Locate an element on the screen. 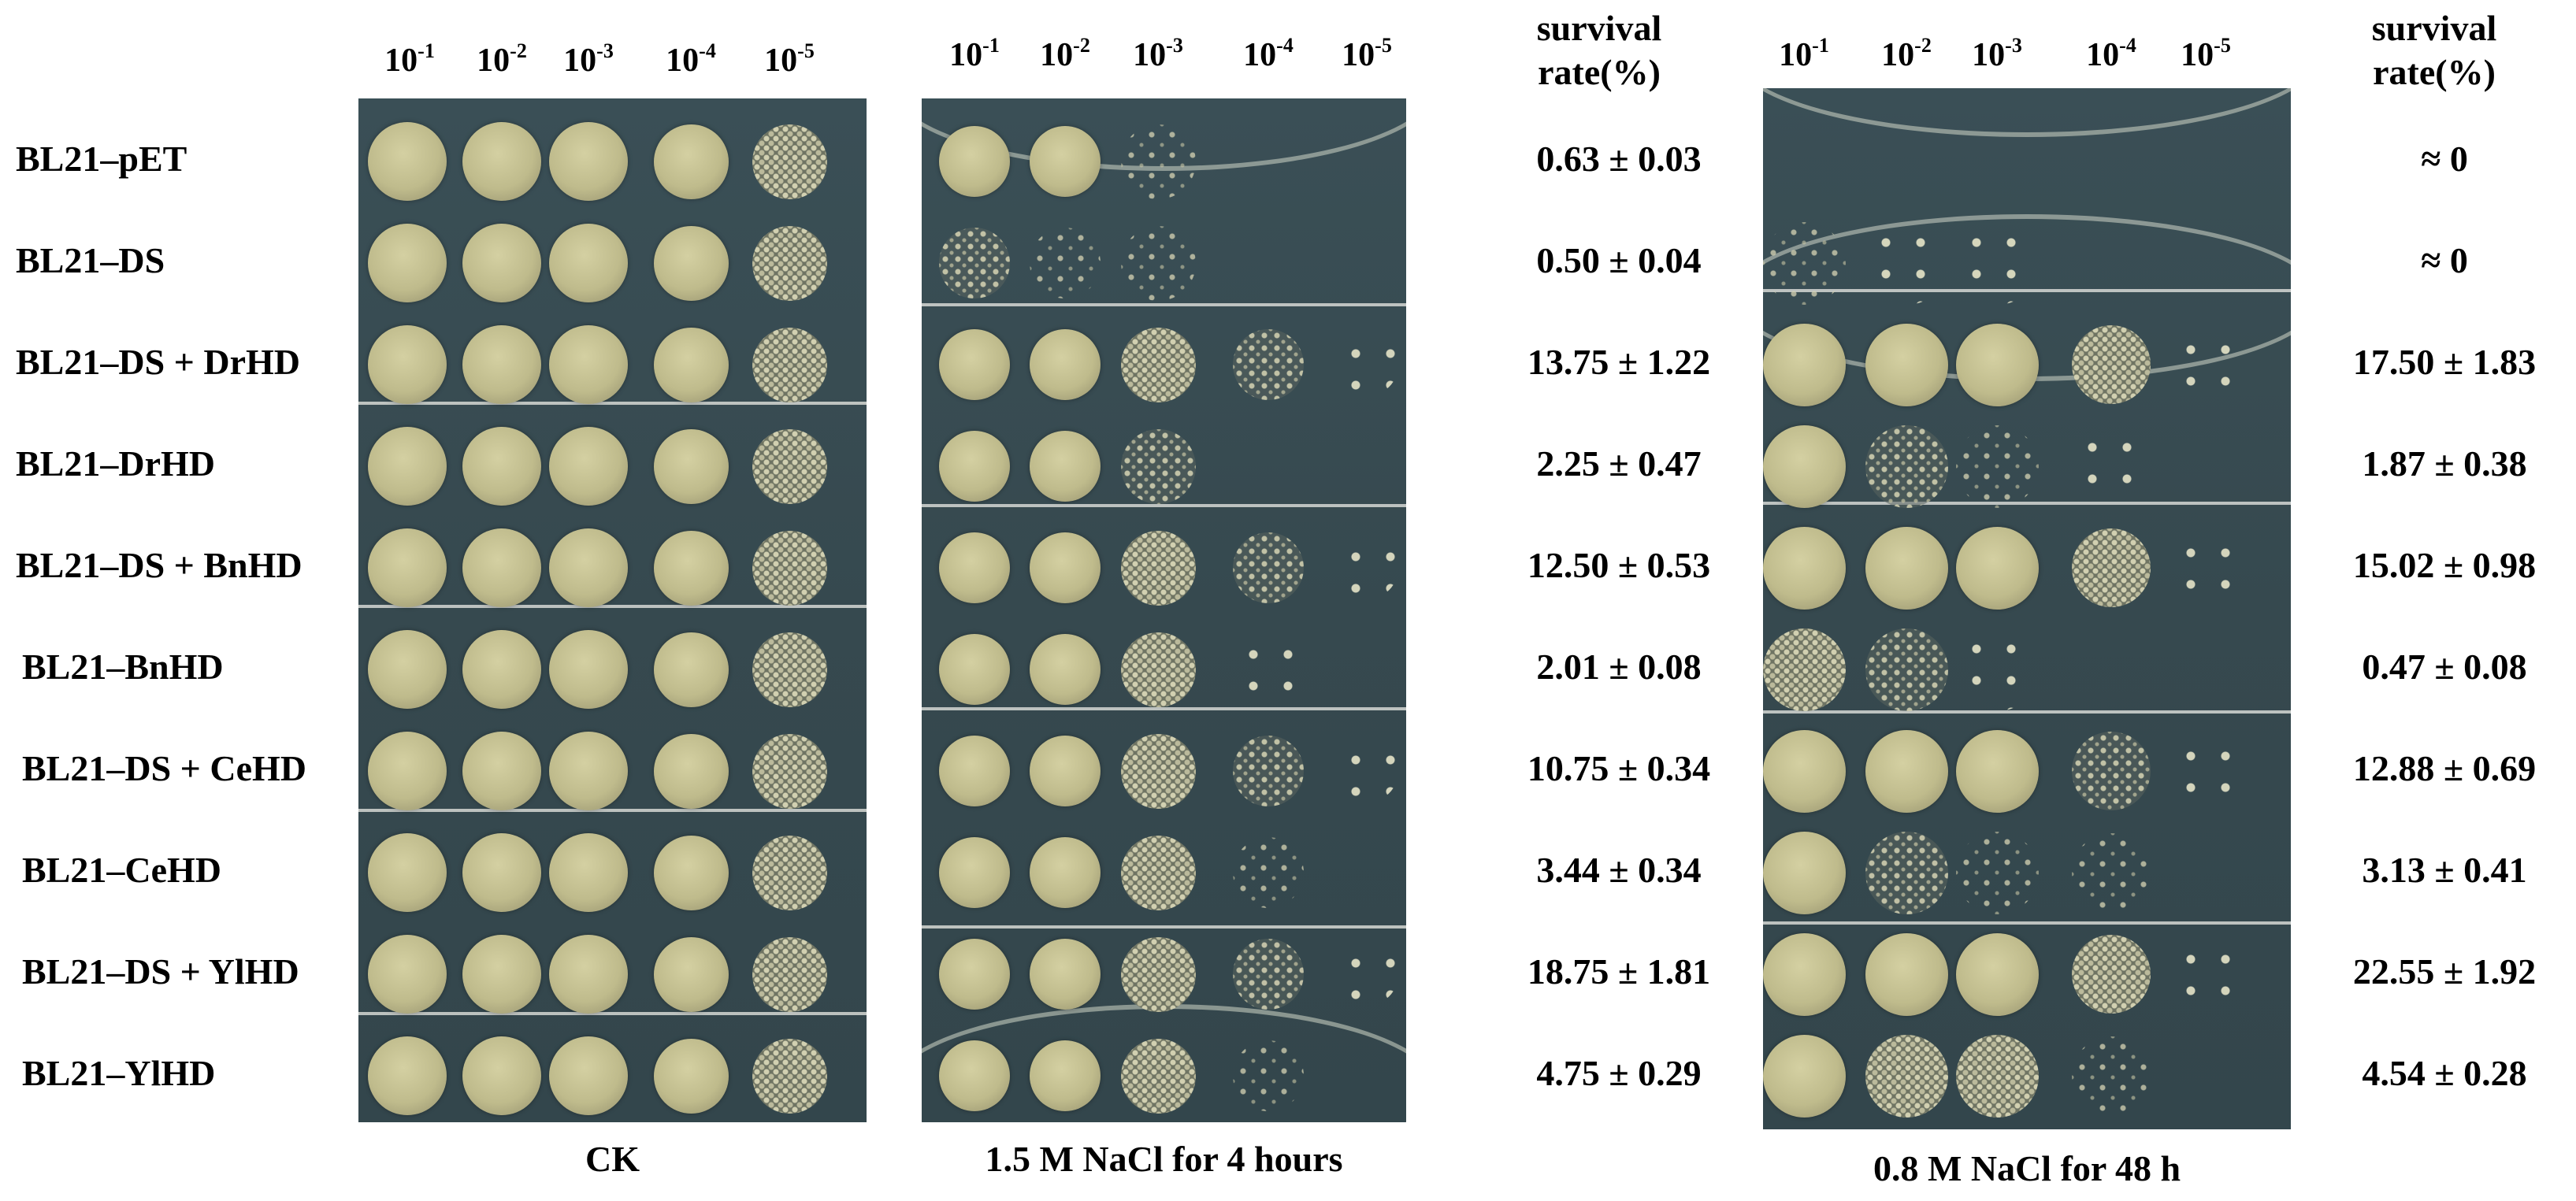  dilution-exponent: -4 is located at coordinates (1285, 45).